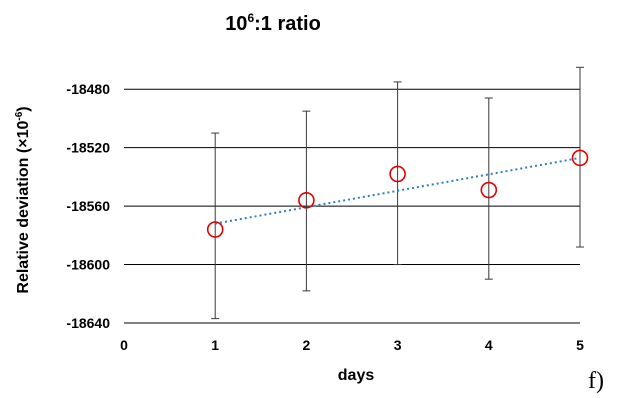  Describe the element at coordinates (356, 375) in the screenshot. I see `x-axis-title: days` at that location.